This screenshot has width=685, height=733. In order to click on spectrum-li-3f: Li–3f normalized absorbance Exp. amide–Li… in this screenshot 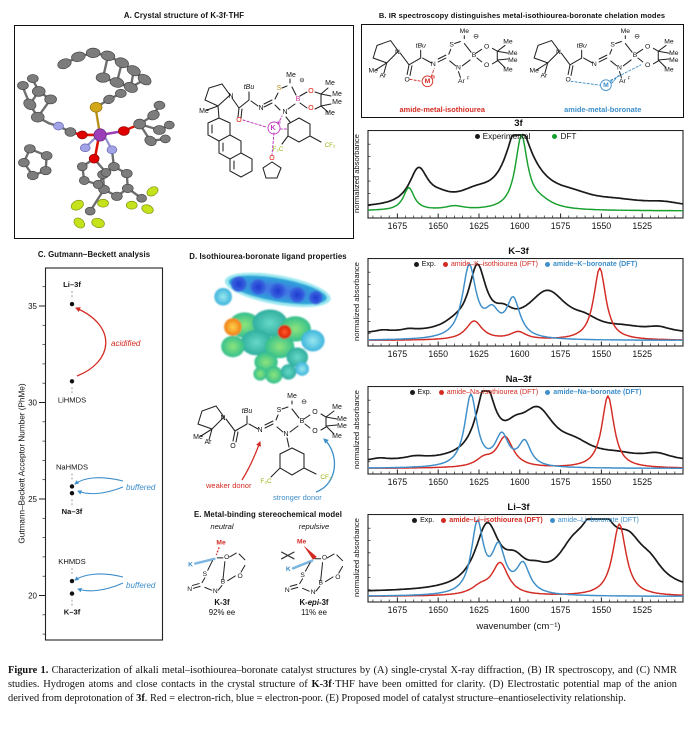, I will do `click(518, 560)`.